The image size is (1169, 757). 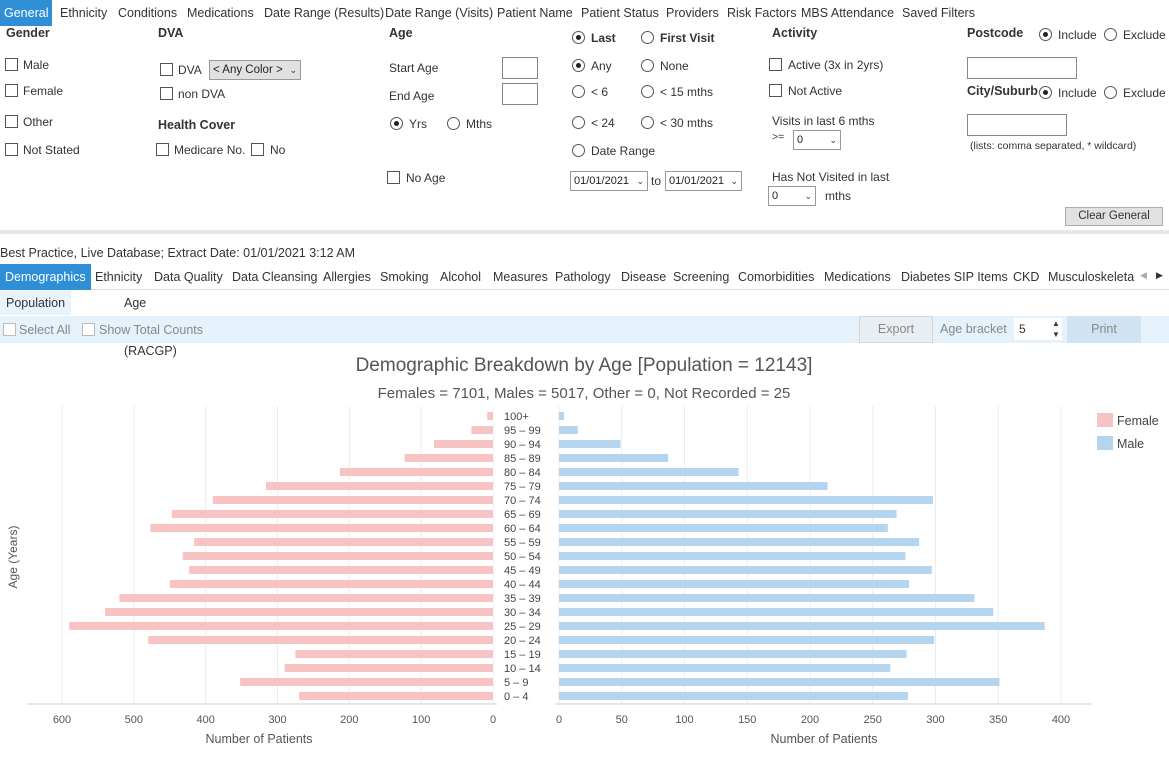 I want to click on tab-medications-report: Medications, so click(x=857, y=277).